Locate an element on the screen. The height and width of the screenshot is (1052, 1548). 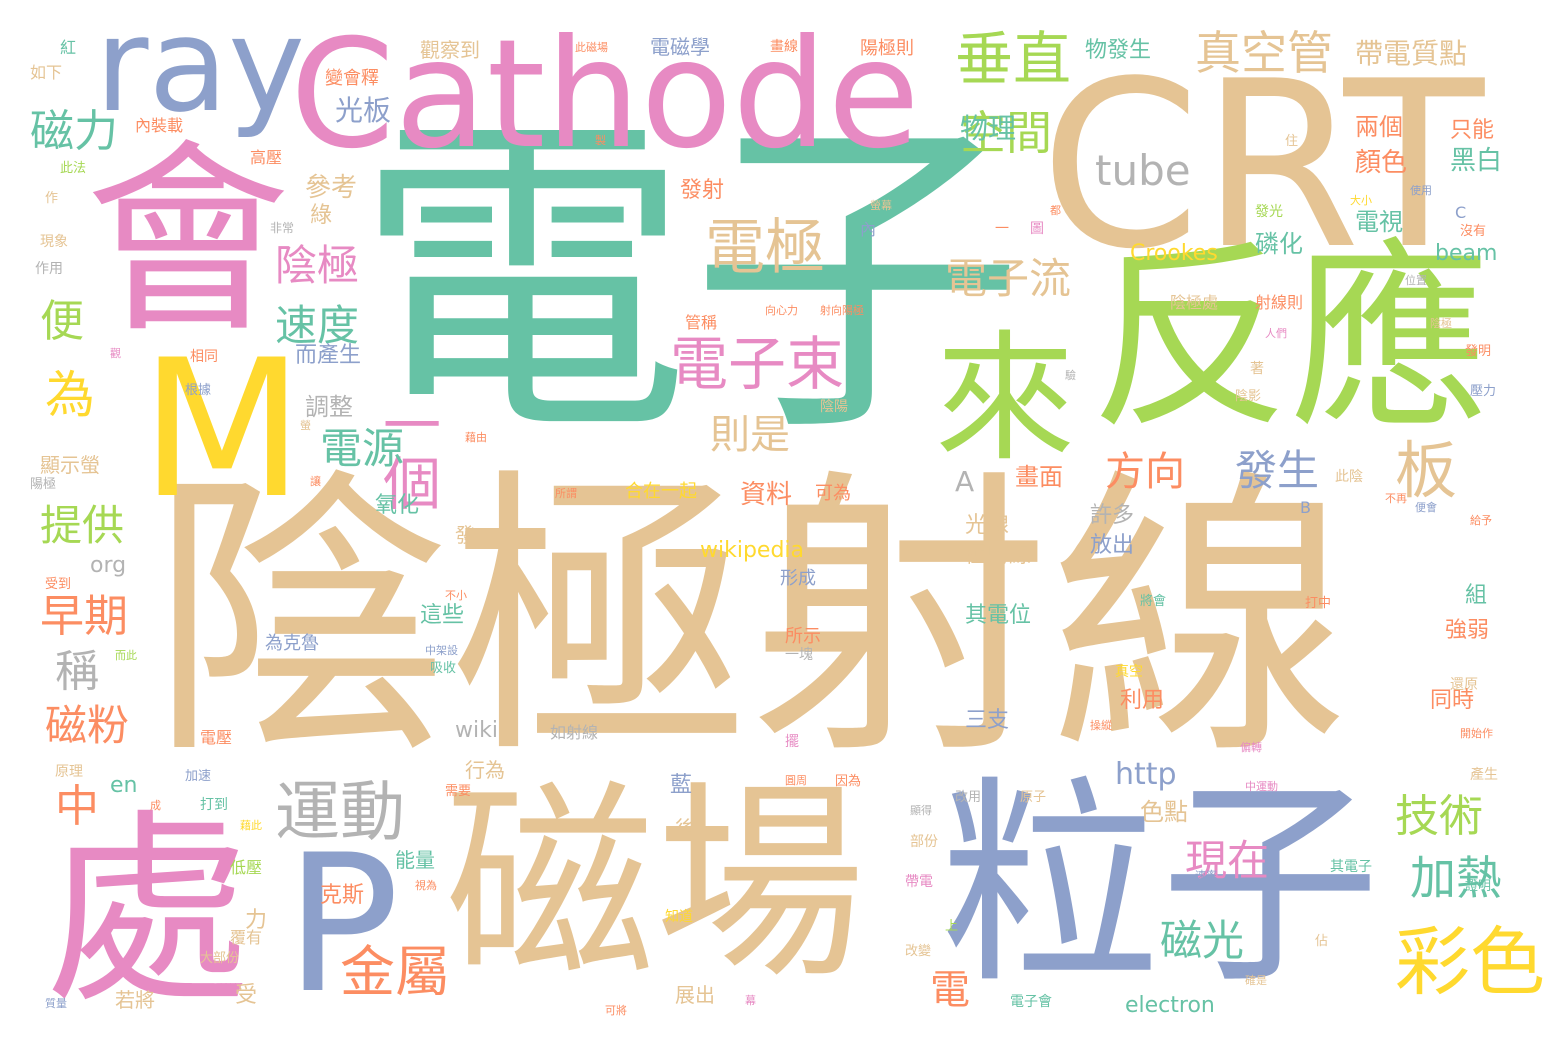
word: 能量 is located at coordinates (415, 860).